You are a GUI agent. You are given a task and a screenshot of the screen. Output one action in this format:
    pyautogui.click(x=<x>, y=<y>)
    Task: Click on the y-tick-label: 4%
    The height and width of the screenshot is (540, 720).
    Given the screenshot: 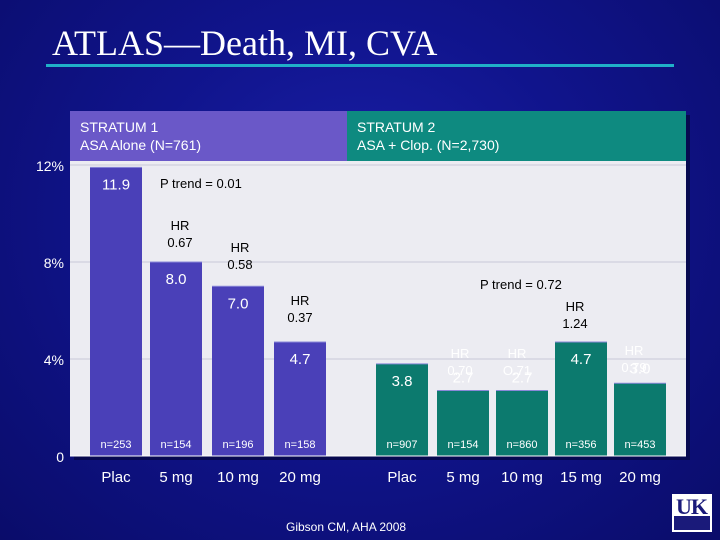 What is the action you would take?
    pyautogui.click(x=54, y=360)
    